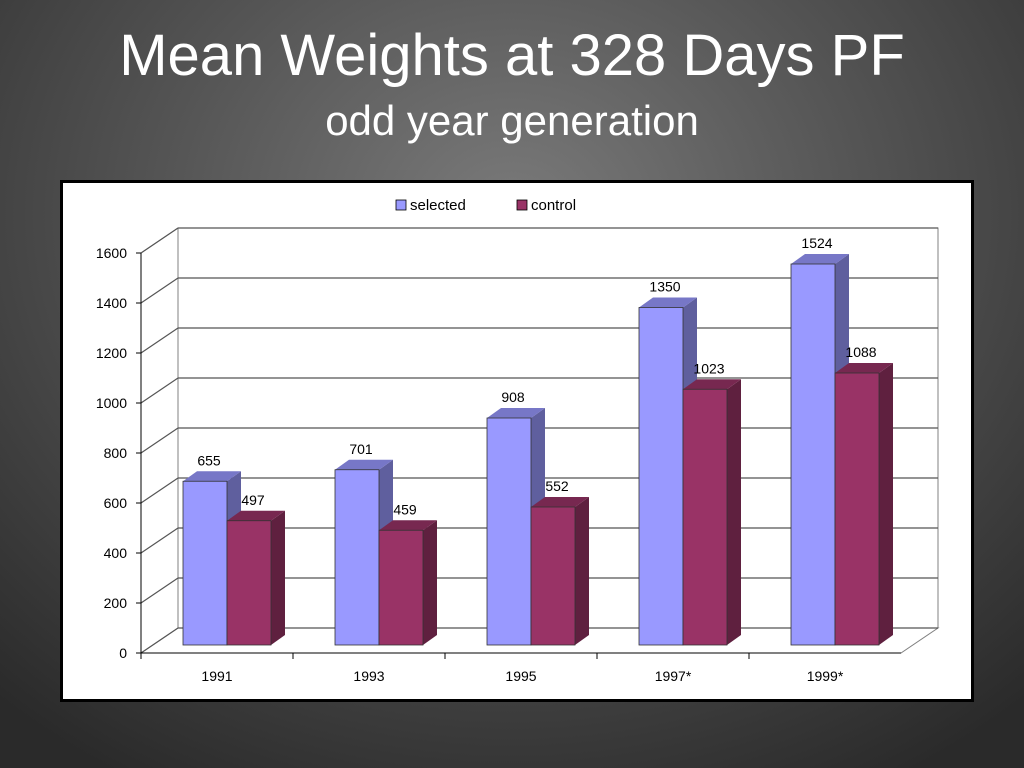  Describe the element at coordinates (512, 55) in the screenshot. I see `slide-title: Mean Weights at 328 Days PF` at that location.